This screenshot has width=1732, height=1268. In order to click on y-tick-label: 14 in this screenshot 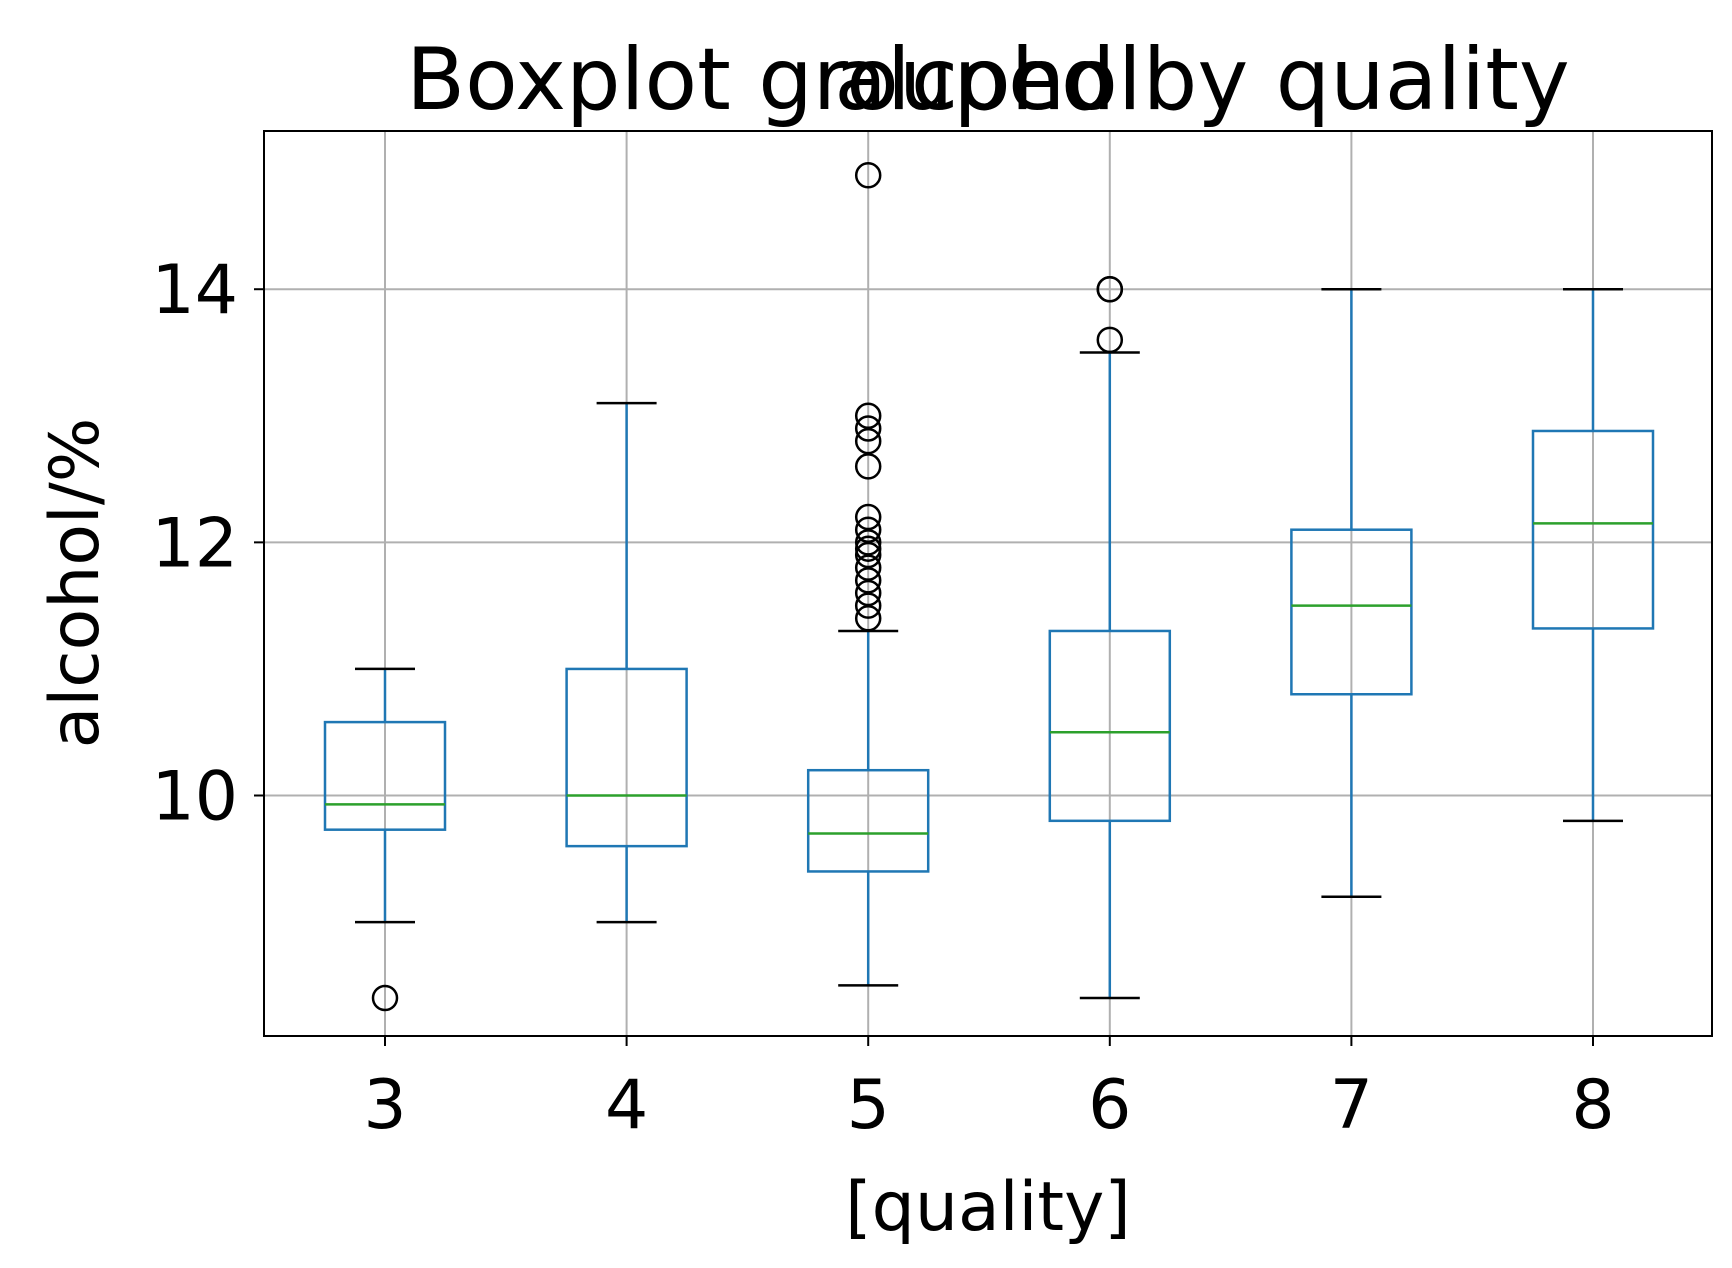, I will do `click(194, 290)`.